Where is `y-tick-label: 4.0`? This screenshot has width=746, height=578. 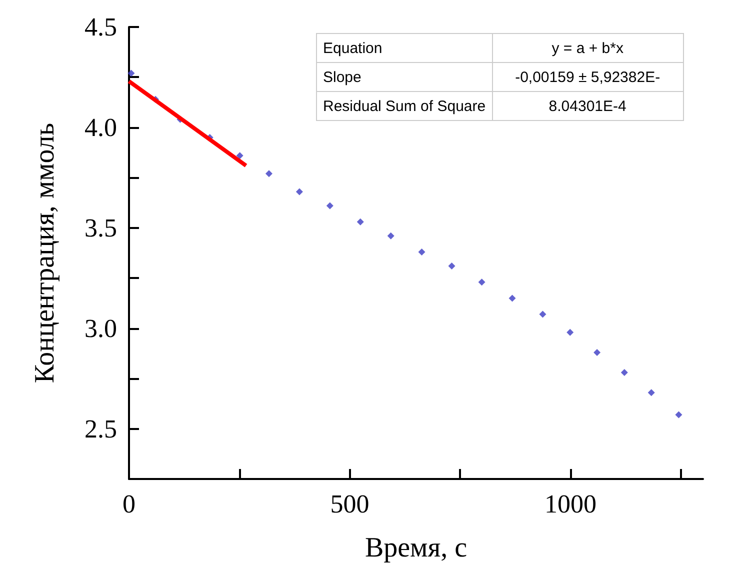
y-tick-label: 4.0 is located at coordinates (100, 127).